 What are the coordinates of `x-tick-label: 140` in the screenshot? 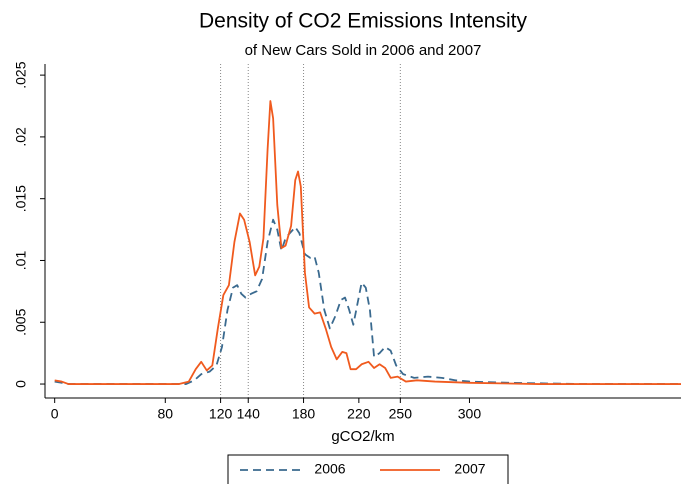 It's located at (249, 414).